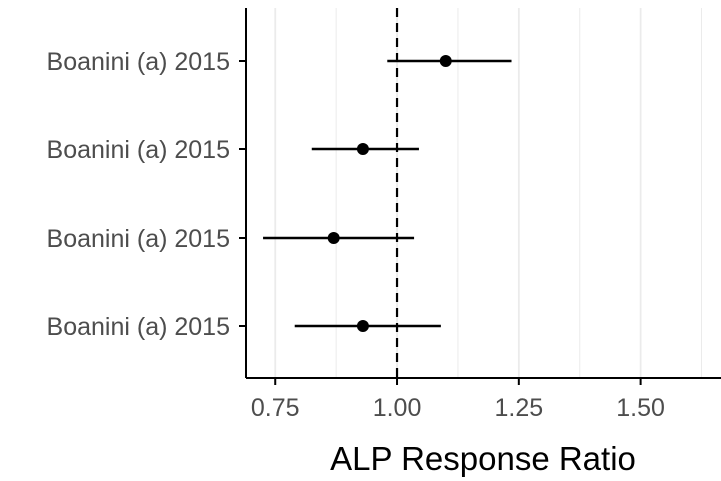 The width and height of the screenshot is (721, 481). I want to click on x-tick-label: 1.25, so click(518, 408).